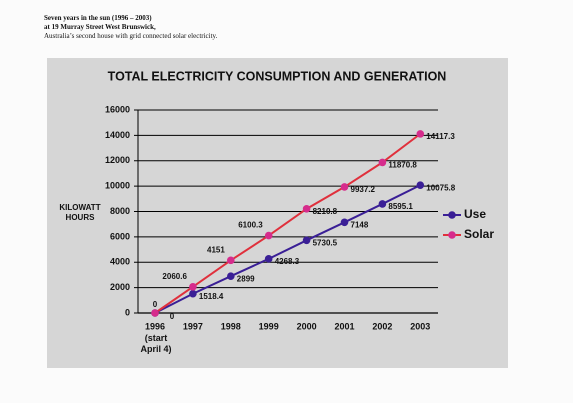  What do you see at coordinates (440, 187) in the screenshot?
I see `data-label: 10075.8` at bounding box center [440, 187].